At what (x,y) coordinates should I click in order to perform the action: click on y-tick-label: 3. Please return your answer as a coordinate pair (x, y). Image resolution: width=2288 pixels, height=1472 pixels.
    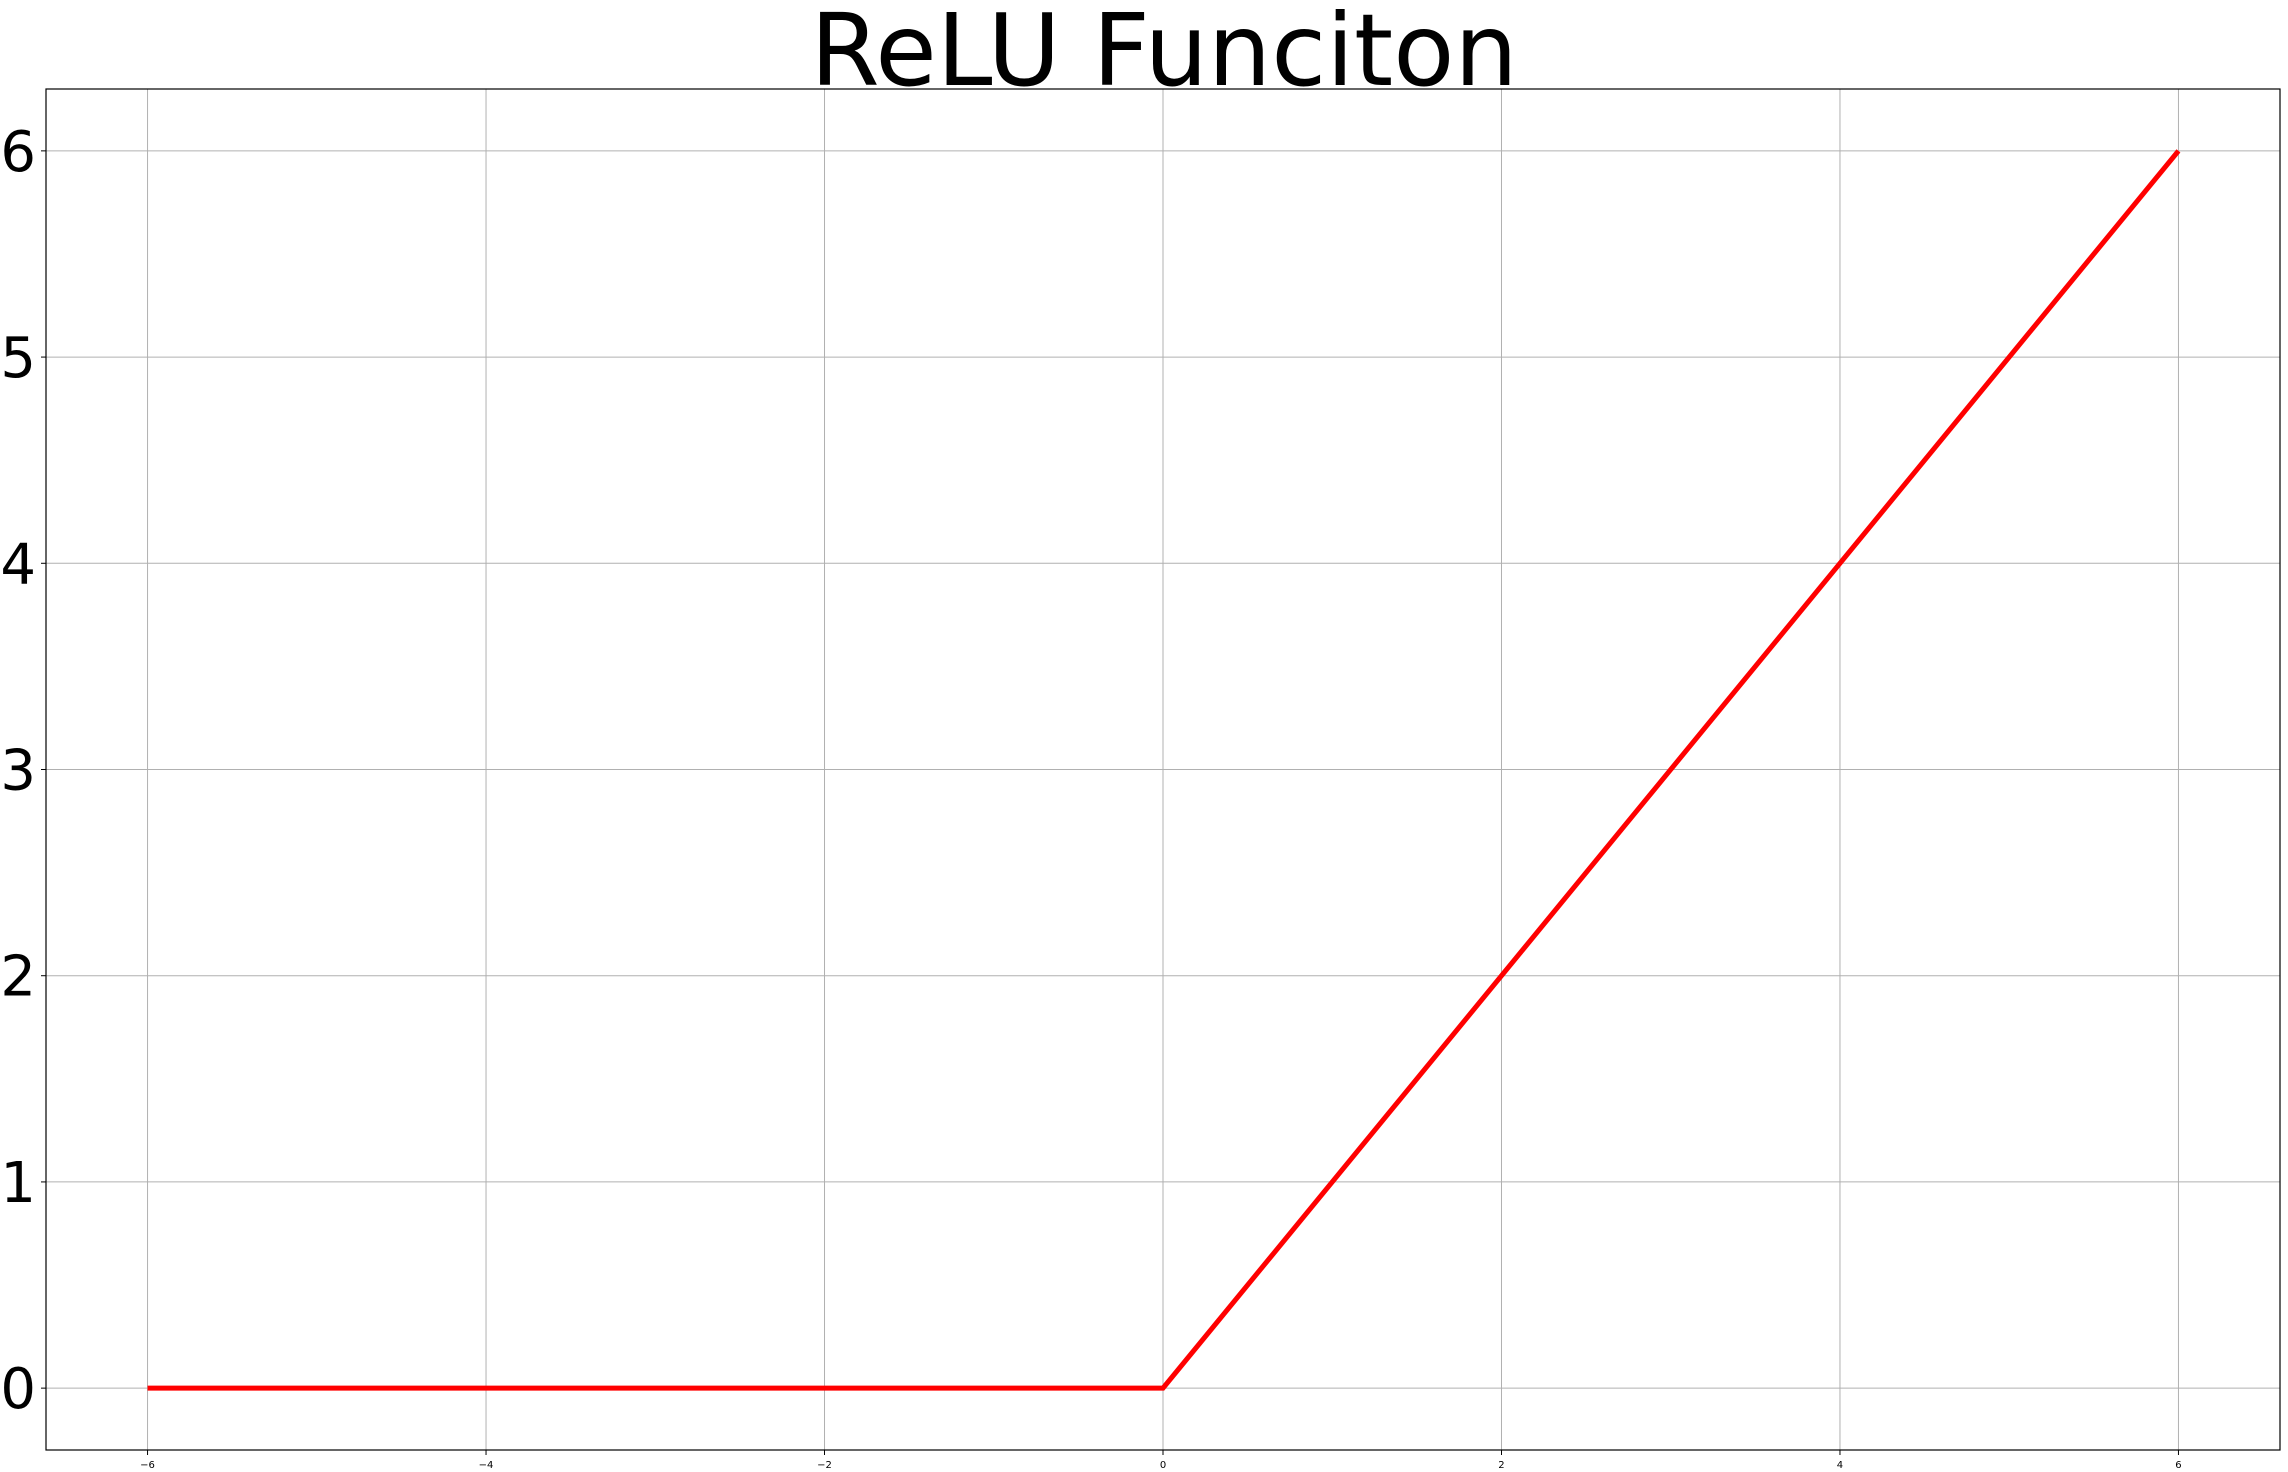
    Looking at the image, I should click on (18, 771).